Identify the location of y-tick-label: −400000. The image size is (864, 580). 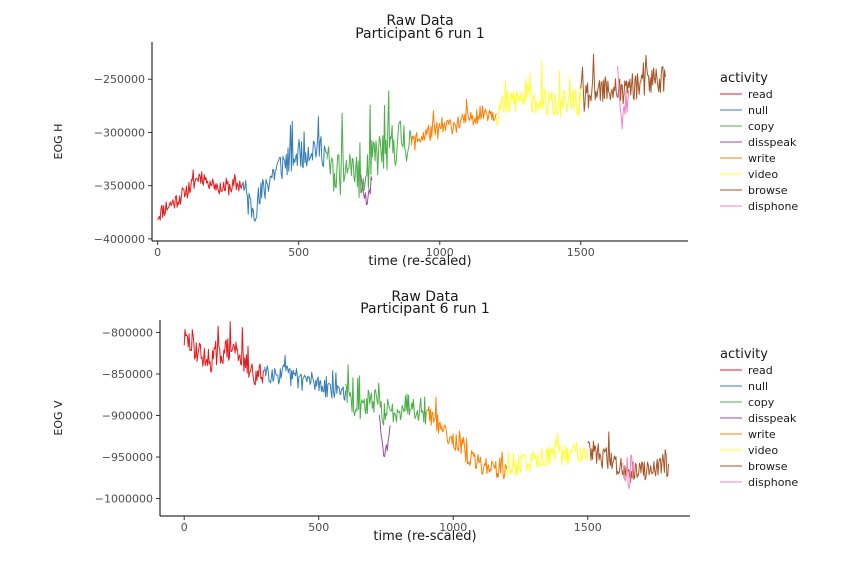
(119, 239).